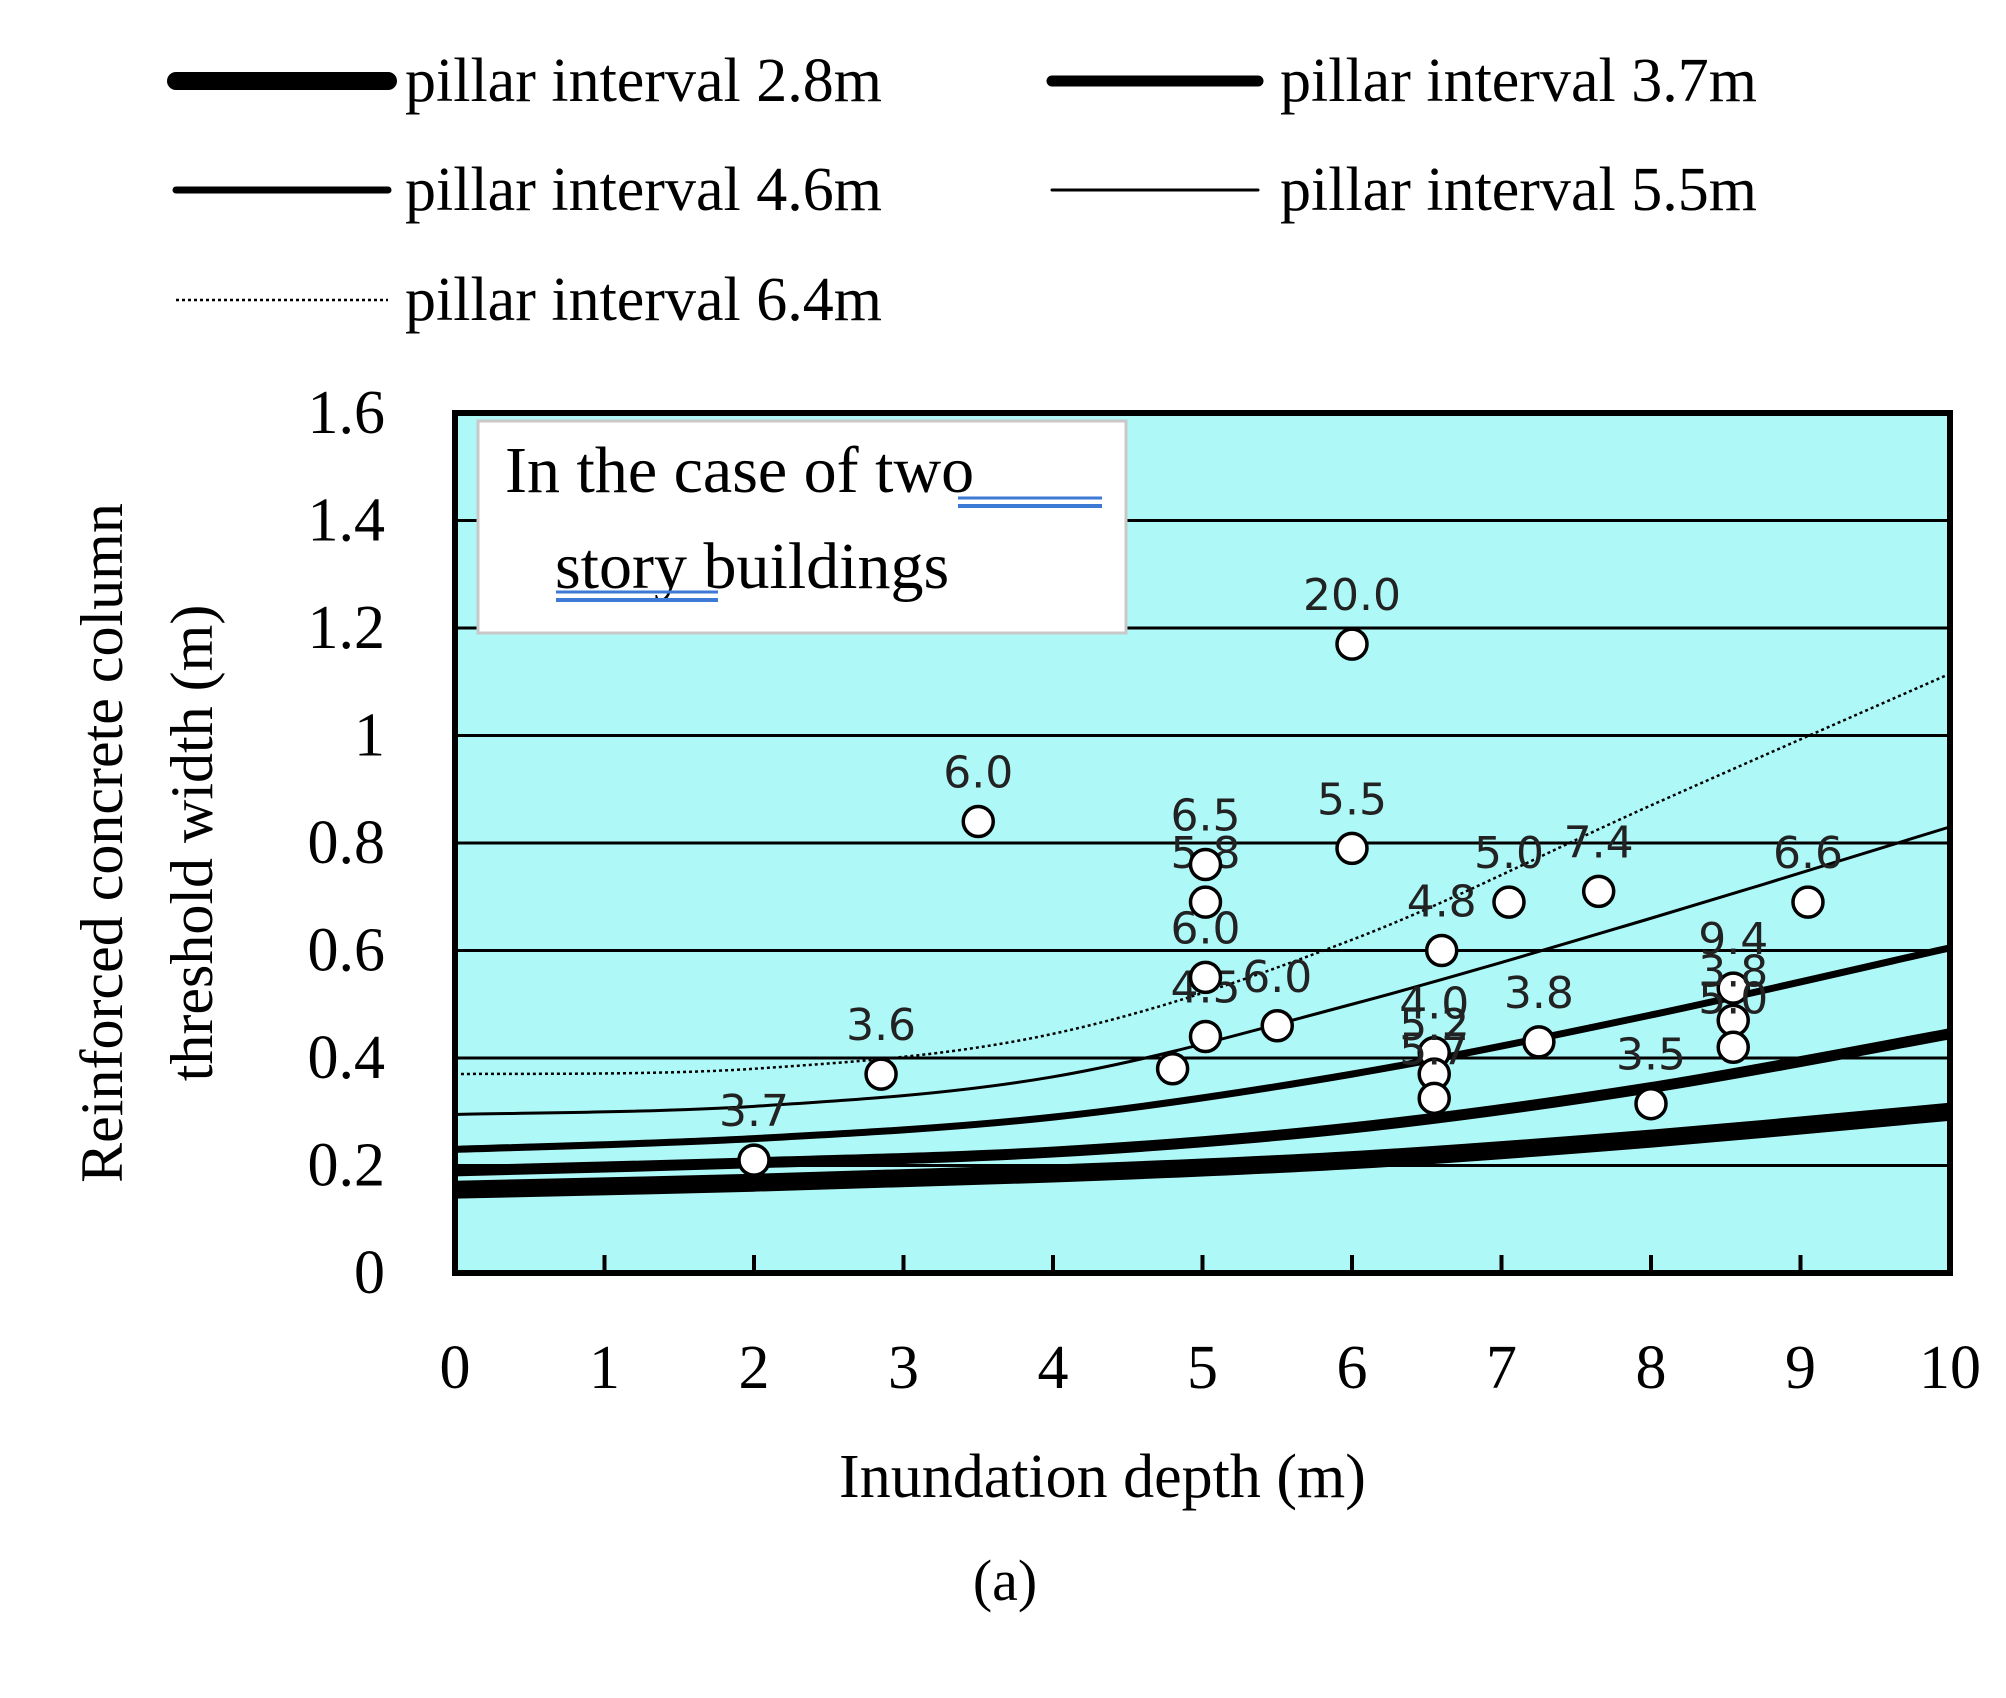 This screenshot has width=2006, height=1698. Describe the element at coordinates (1434, 1025) in the screenshot. I see `data-label-12: 5.2` at that location.